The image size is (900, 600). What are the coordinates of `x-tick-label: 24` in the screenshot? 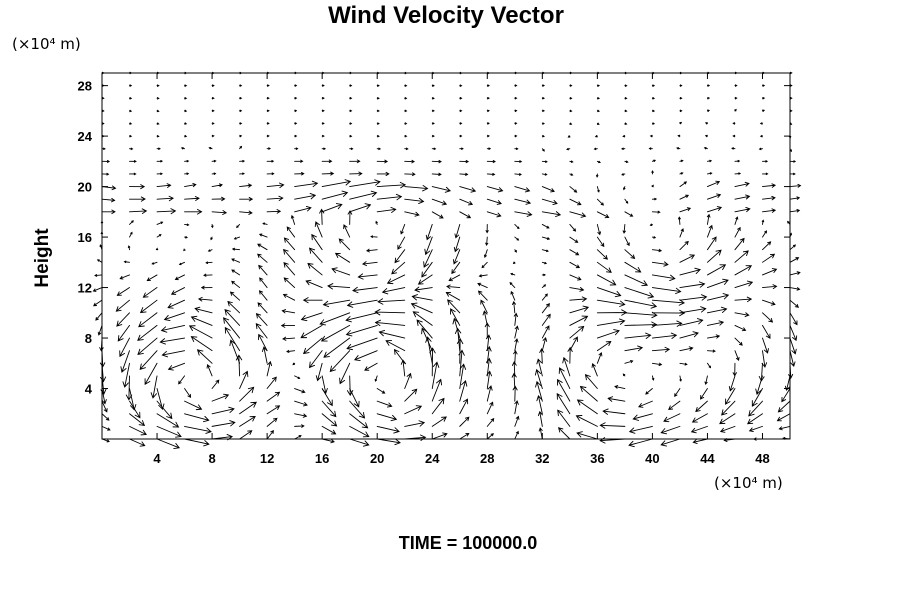 It's located at (432, 458).